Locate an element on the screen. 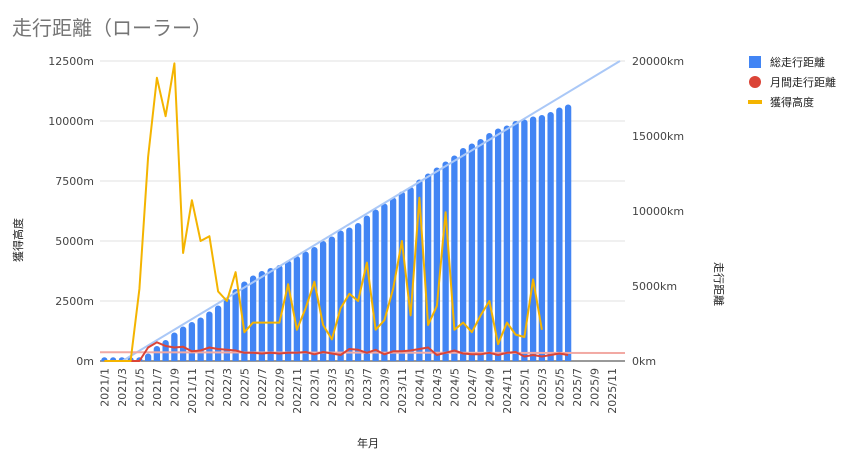 The image size is (855, 456). x-tick-label: 2025/1 is located at coordinates (524, 387).